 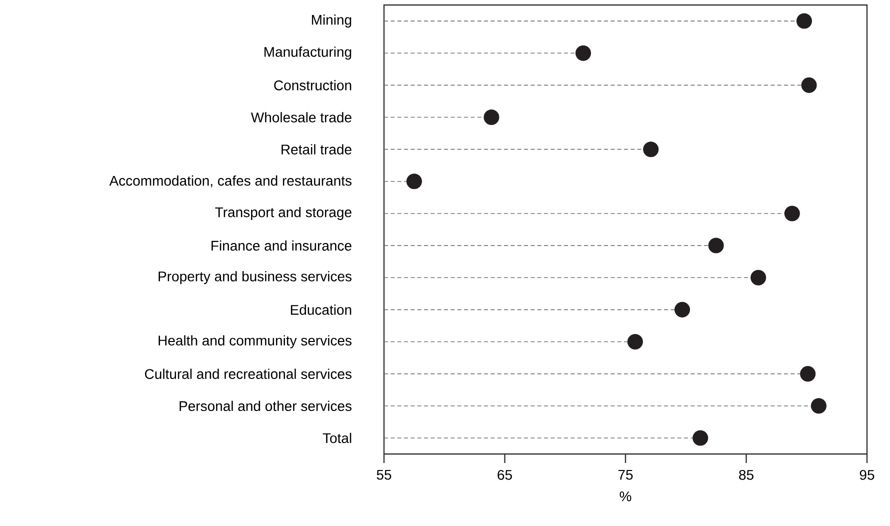 What do you see at coordinates (230, 181) in the screenshot?
I see `y-tick-label: Accommodation, cafes and restaurants` at bounding box center [230, 181].